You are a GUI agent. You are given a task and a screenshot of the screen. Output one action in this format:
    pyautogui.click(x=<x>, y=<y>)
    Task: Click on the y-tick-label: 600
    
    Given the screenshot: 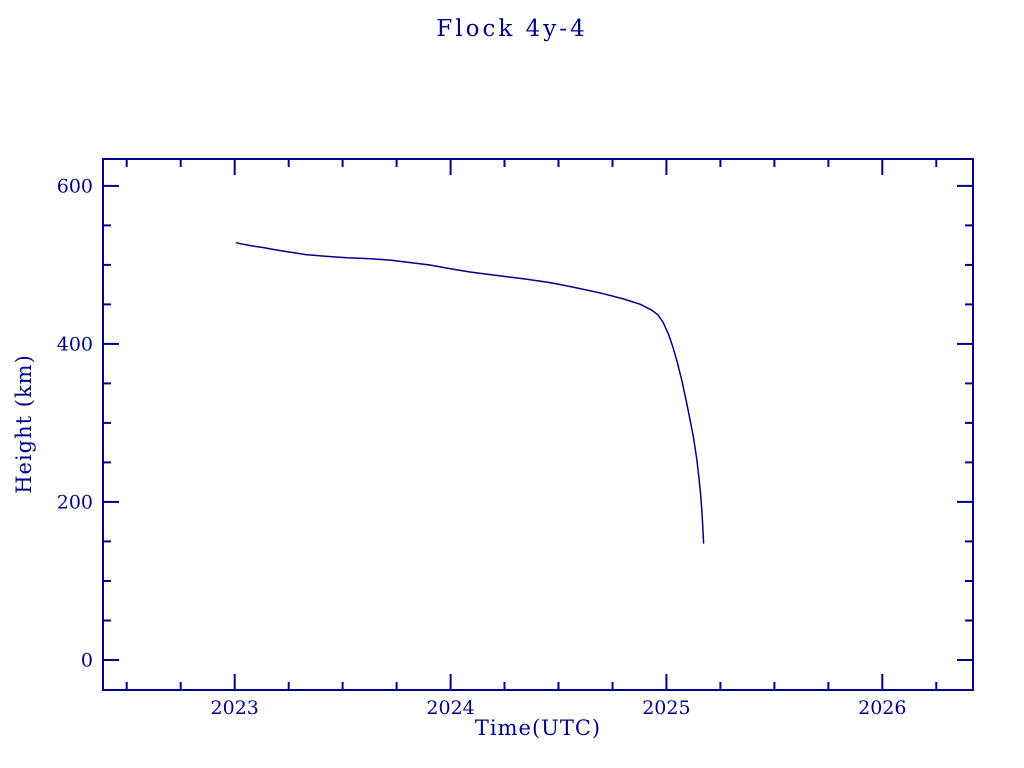 What is the action you would take?
    pyautogui.click(x=75, y=186)
    